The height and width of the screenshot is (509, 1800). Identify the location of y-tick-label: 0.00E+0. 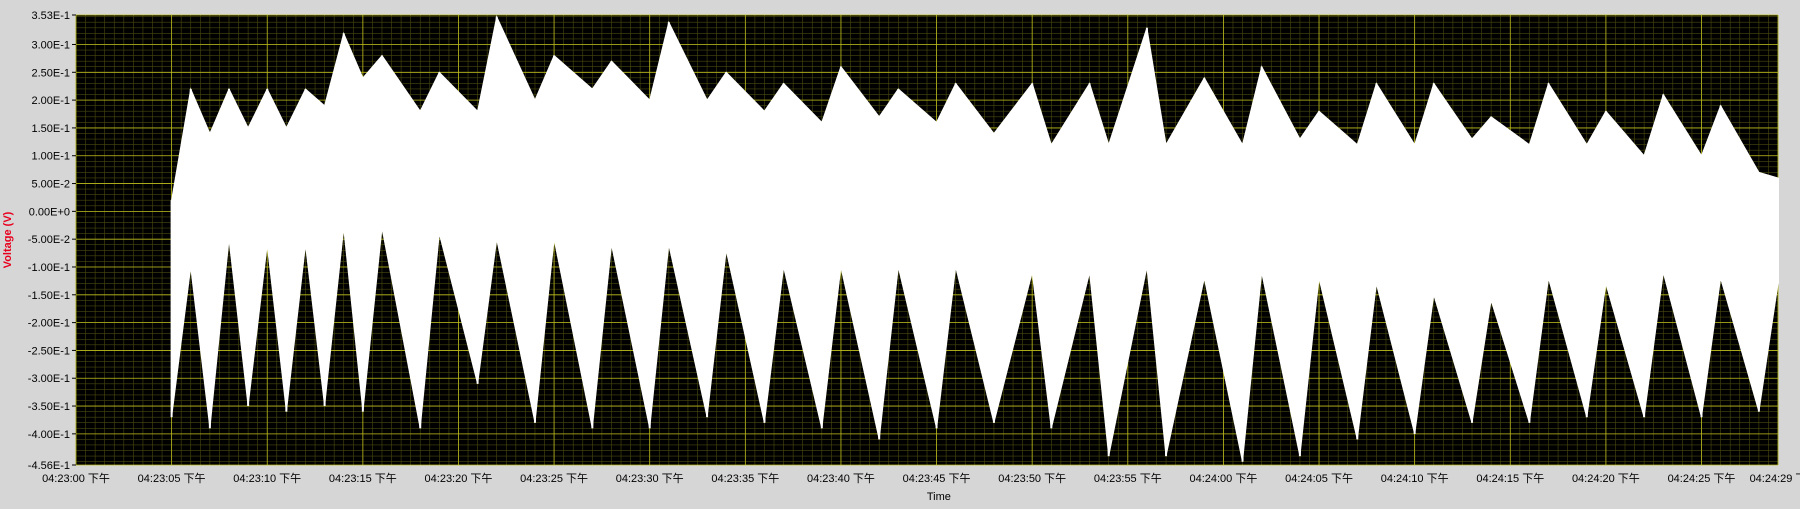
(49, 212).